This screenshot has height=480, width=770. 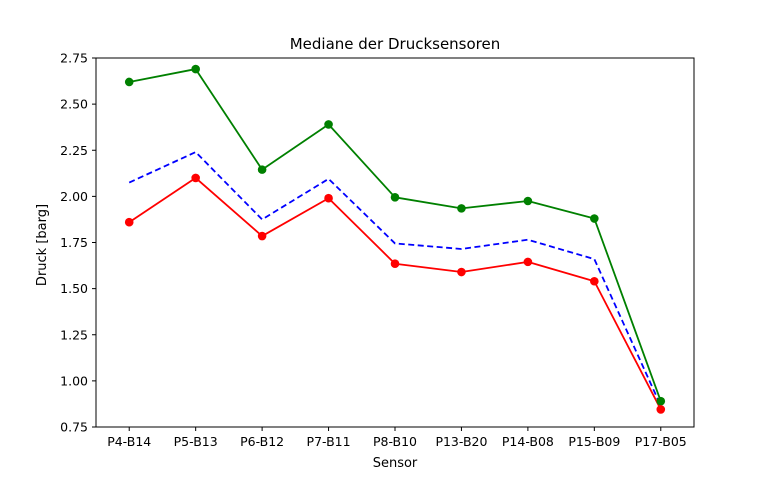 I want to click on x-tick-label: P13-B20, so click(x=461, y=441).